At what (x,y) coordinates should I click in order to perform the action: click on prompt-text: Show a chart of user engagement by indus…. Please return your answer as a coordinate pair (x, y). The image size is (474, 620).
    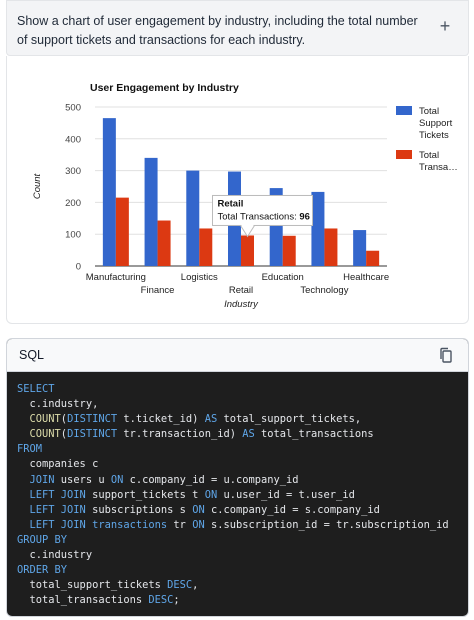
    Looking at the image, I should click on (217, 30).